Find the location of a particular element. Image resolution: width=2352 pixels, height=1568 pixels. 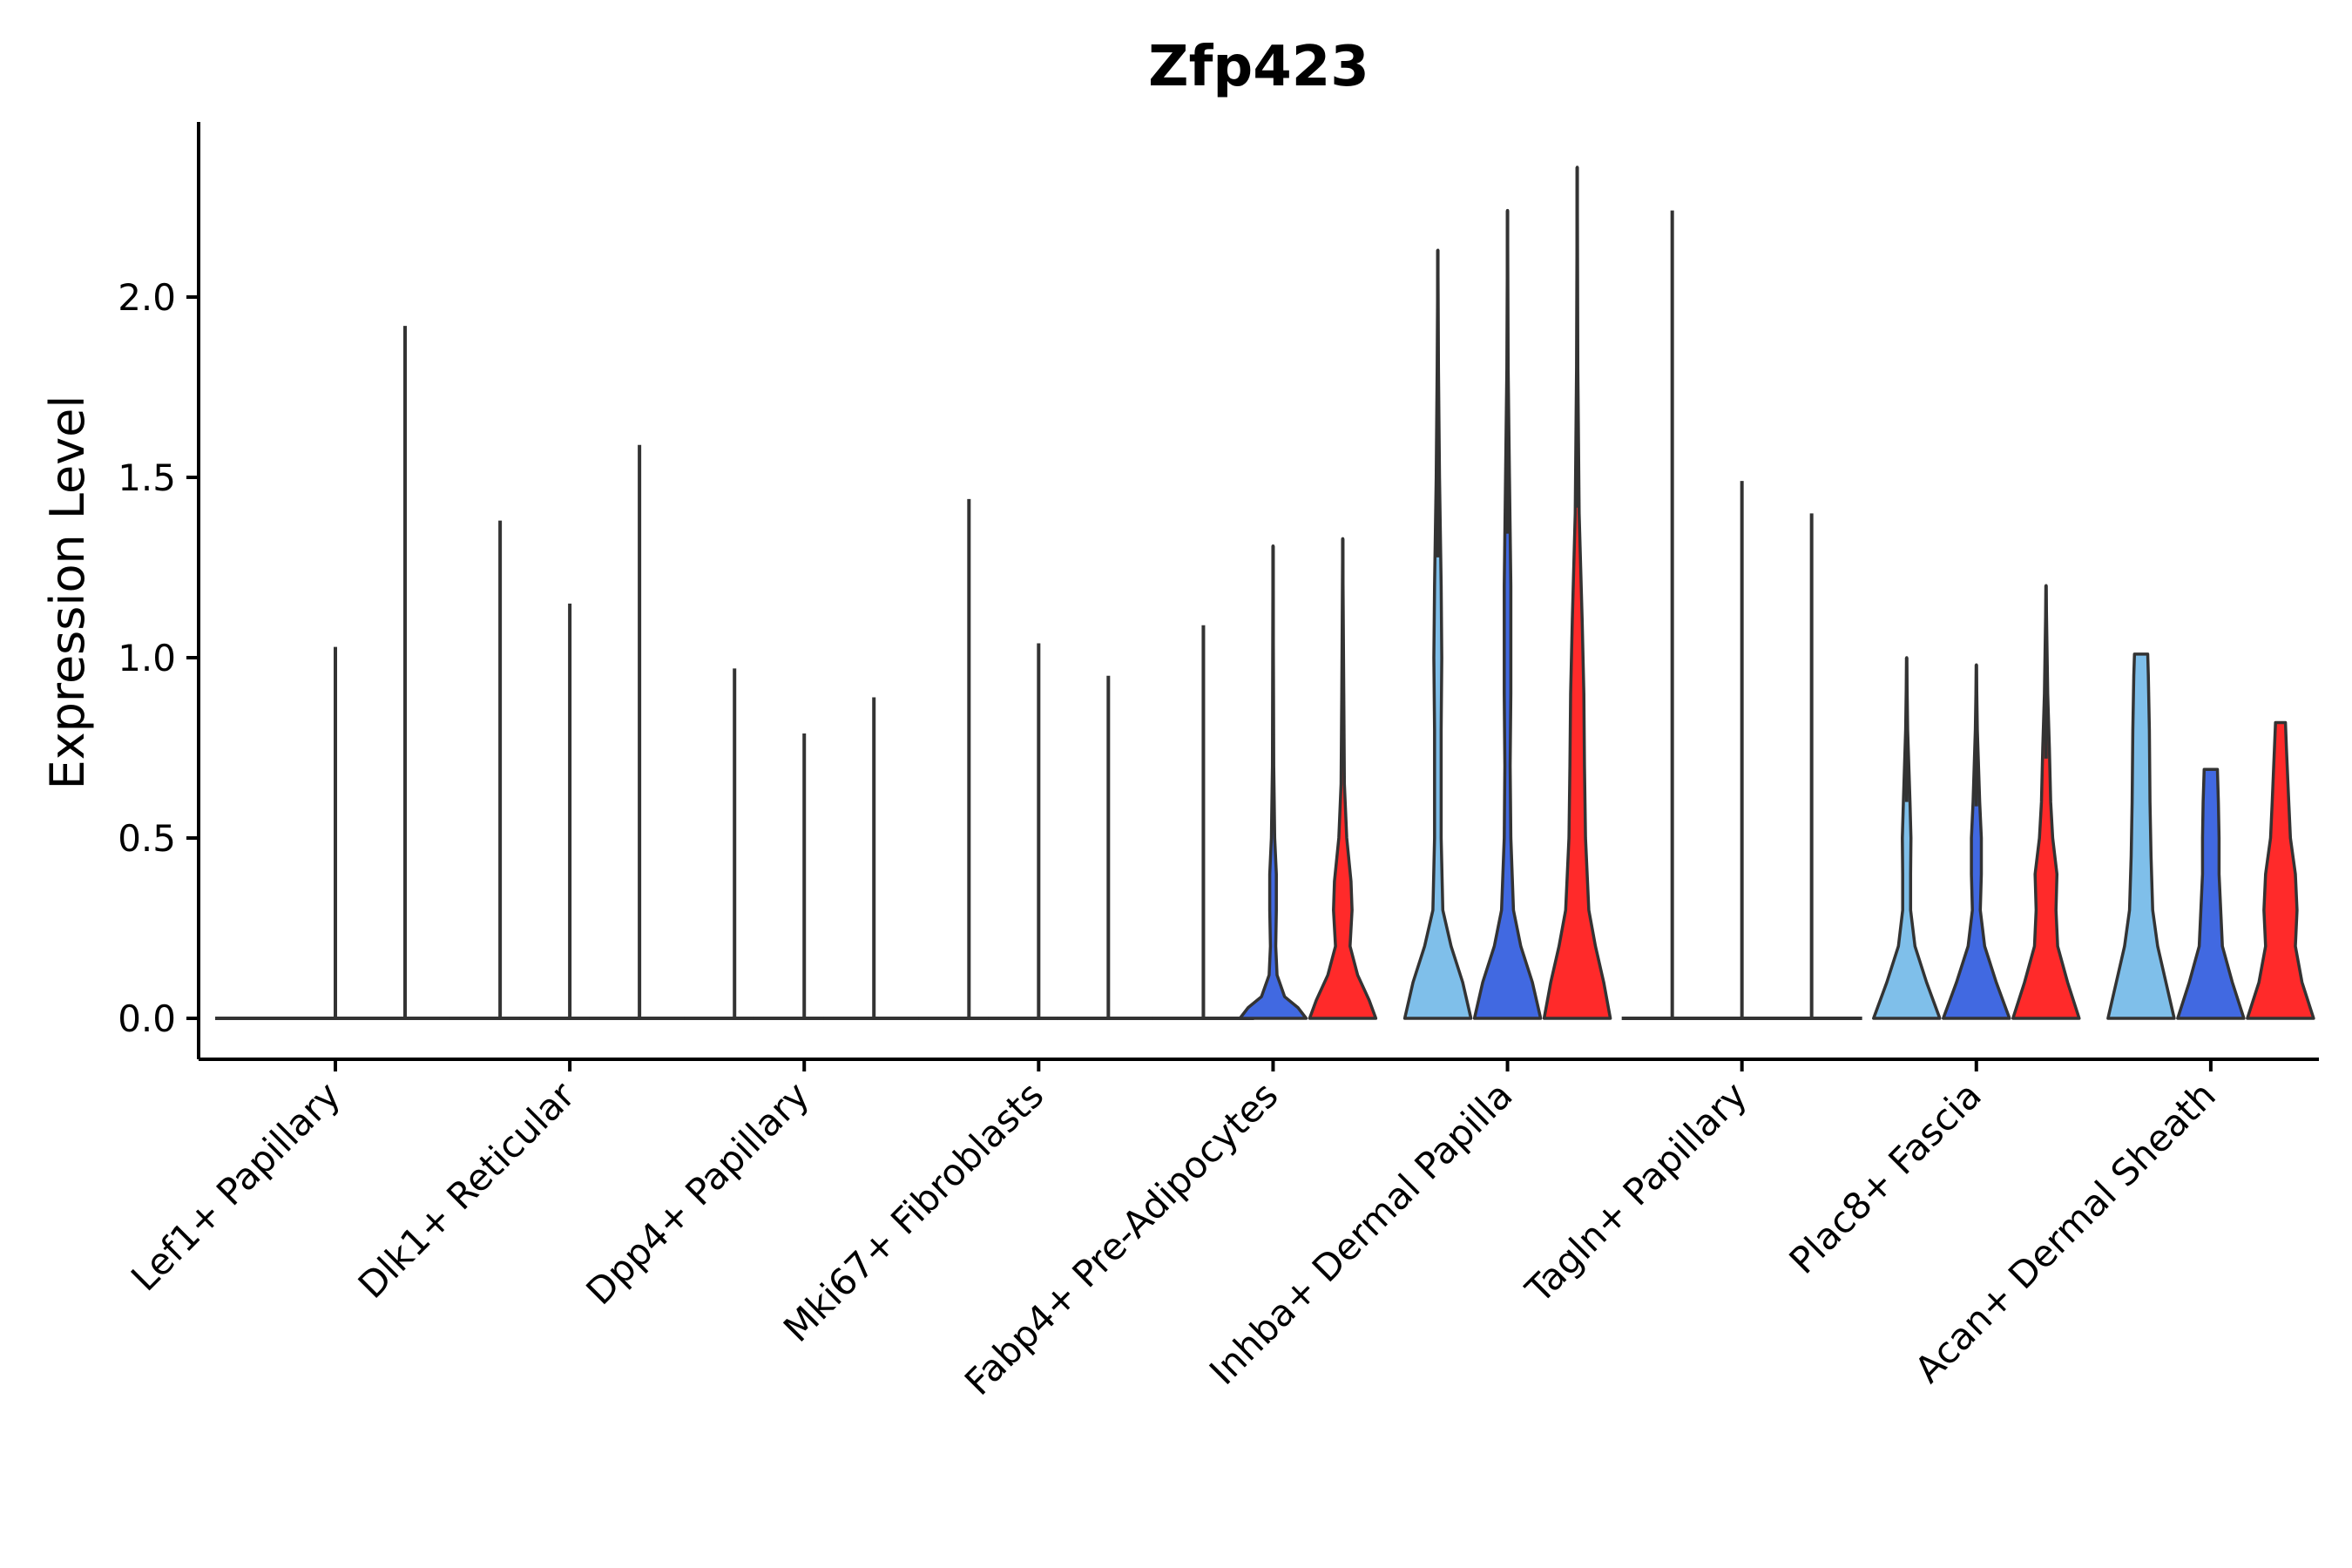

x-tick-label: Lef1+ Papillary is located at coordinates (235, 1186).